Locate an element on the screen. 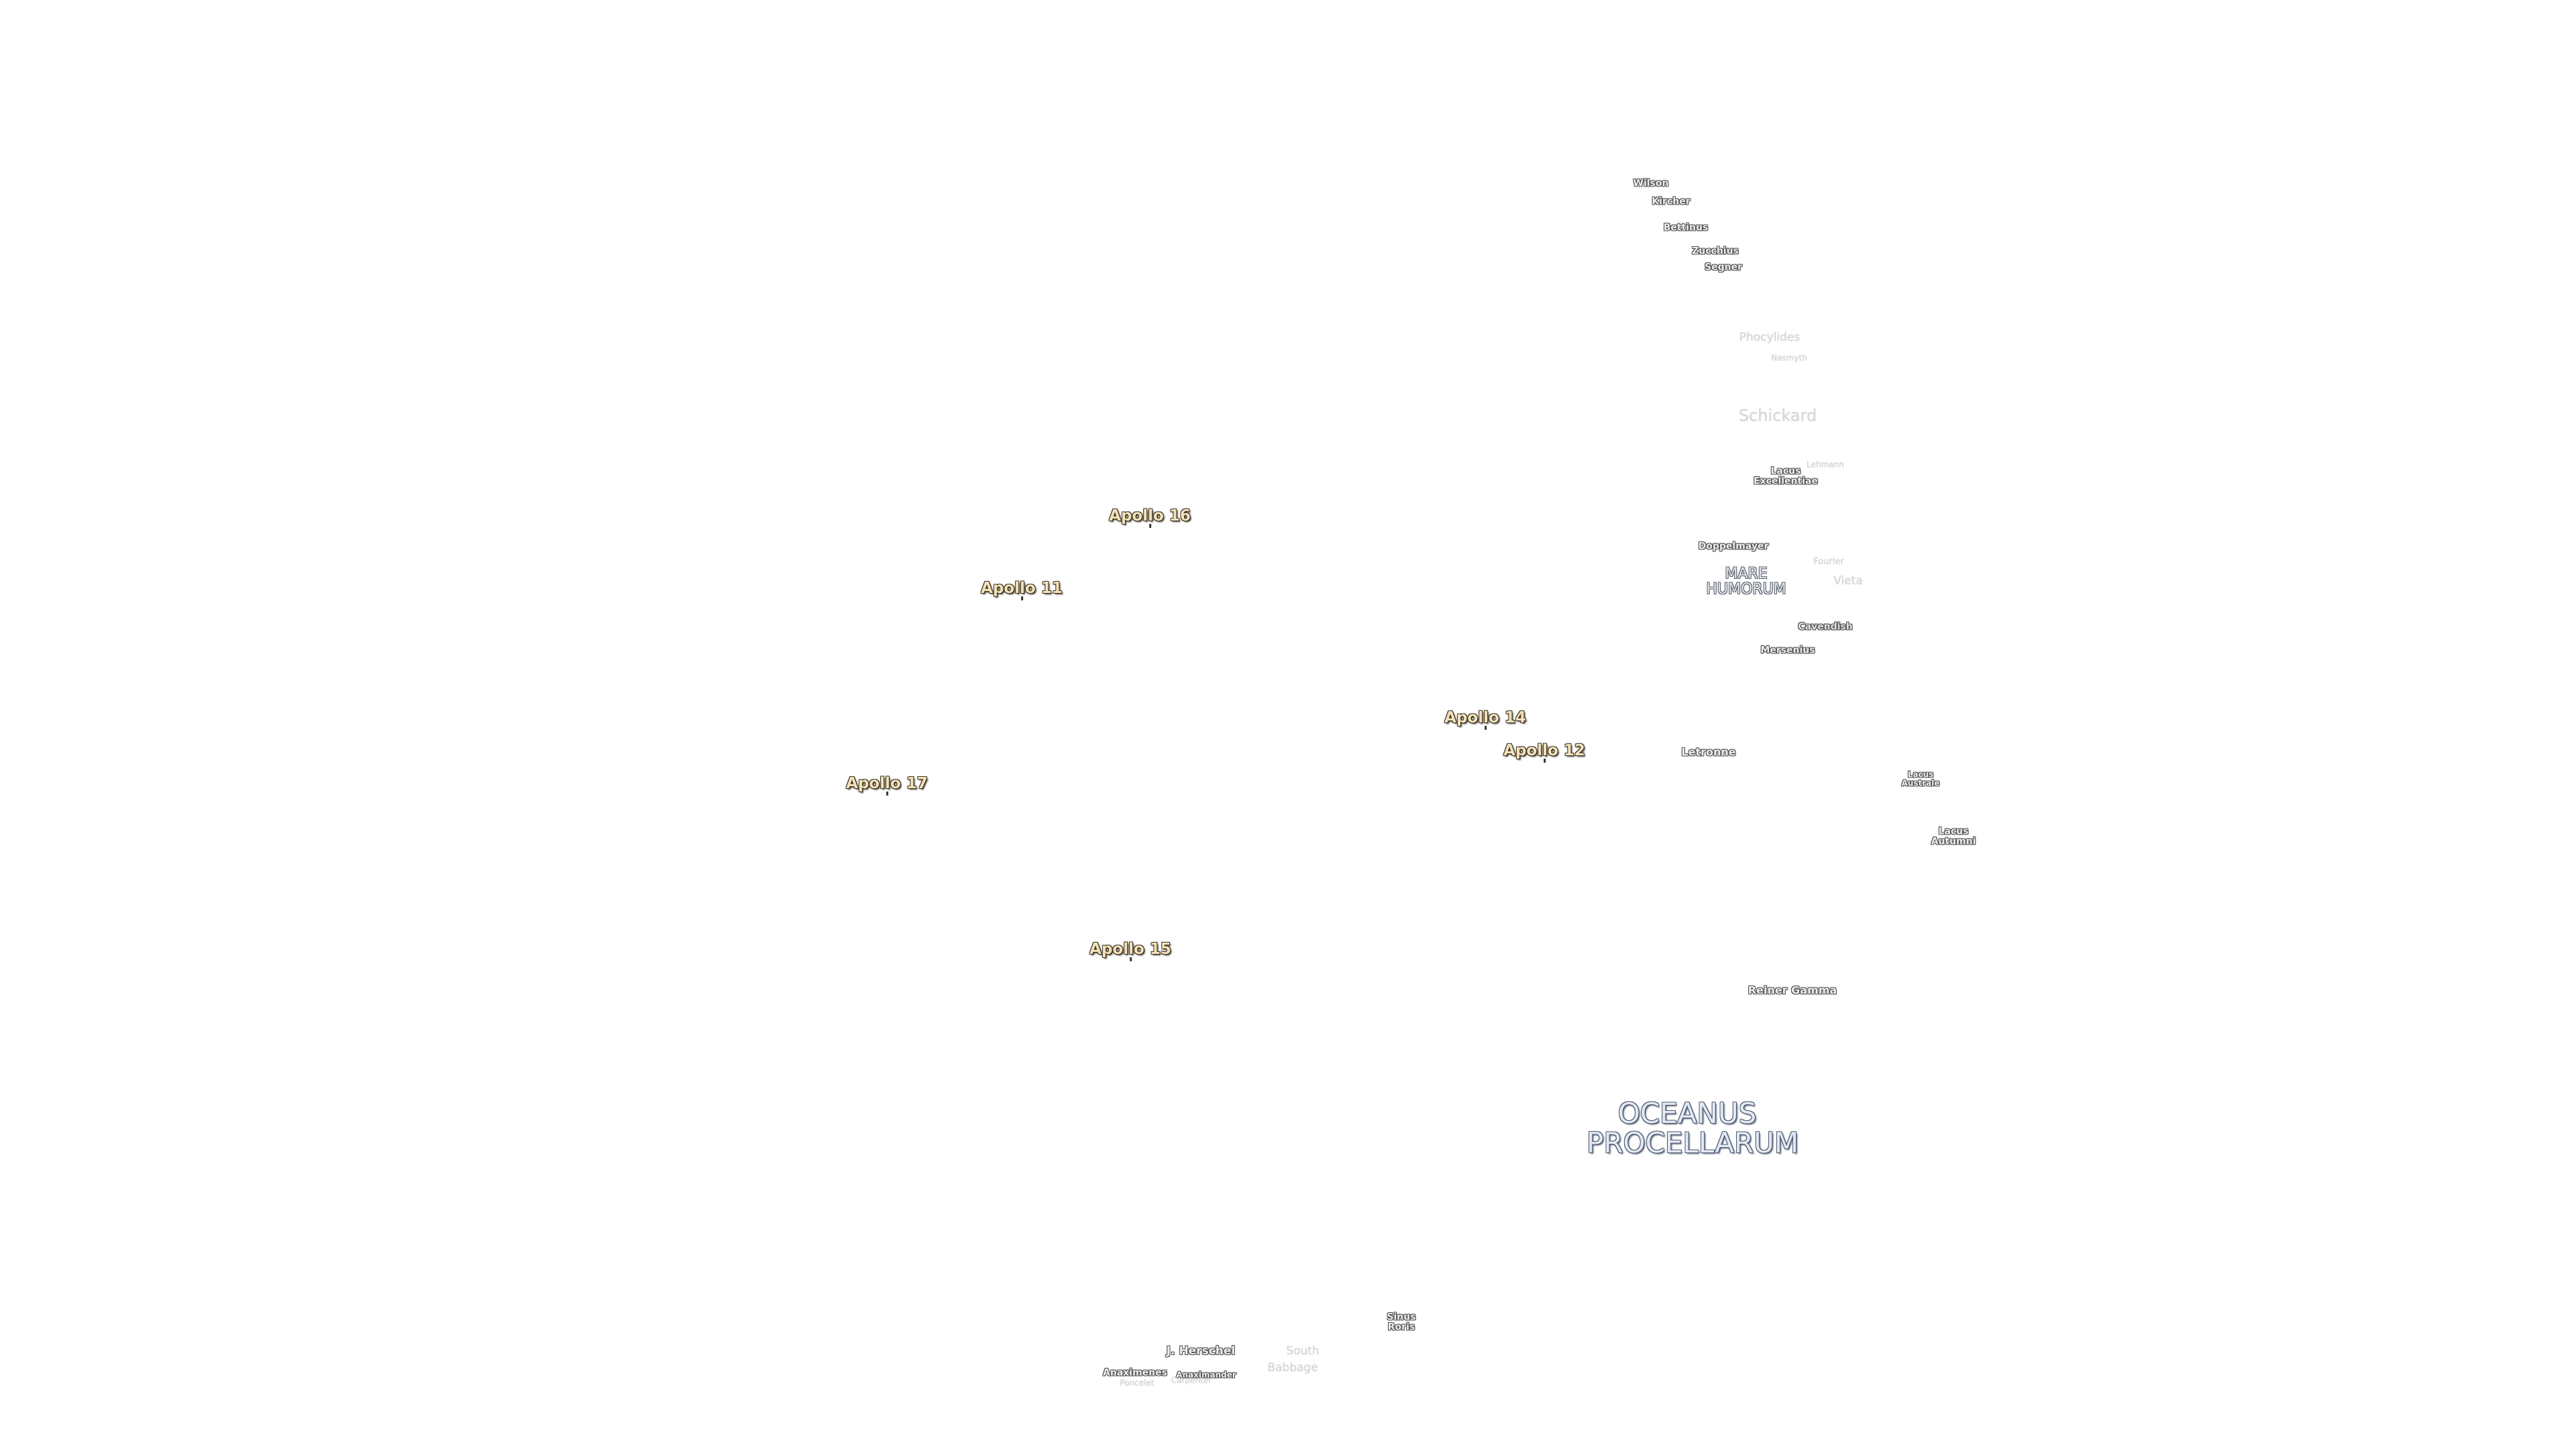 The height and width of the screenshot is (1449, 2576). apollo-label: Apollo 11 is located at coordinates (1022, 590).